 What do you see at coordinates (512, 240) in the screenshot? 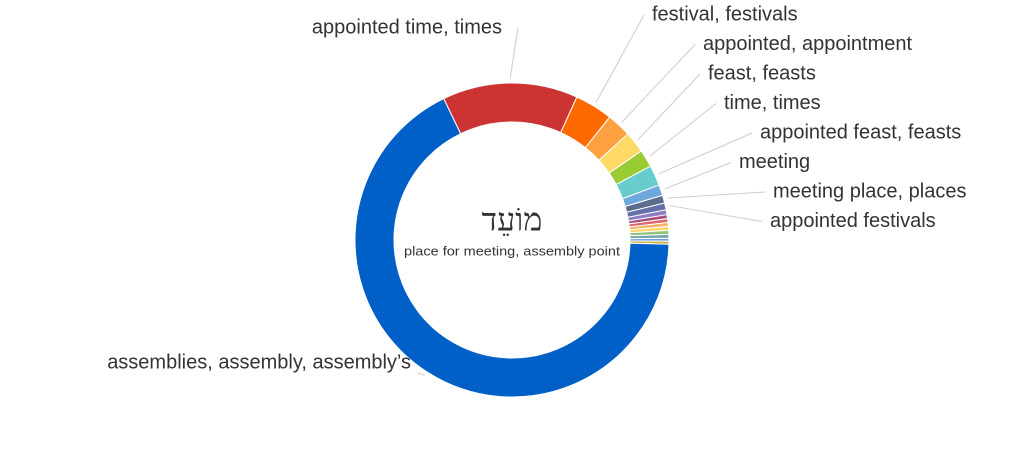
I see `donut-hole` at bounding box center [512, 240].